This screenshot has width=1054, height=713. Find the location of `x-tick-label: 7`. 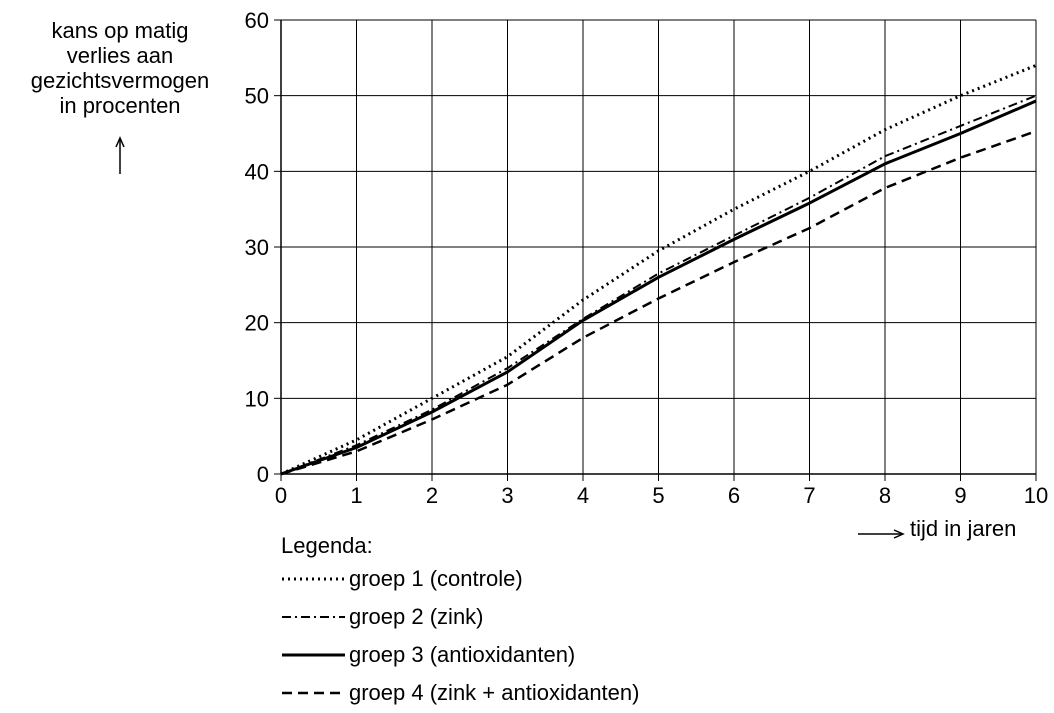

x-tick-label: 7 is located at coordinates (809, 495).